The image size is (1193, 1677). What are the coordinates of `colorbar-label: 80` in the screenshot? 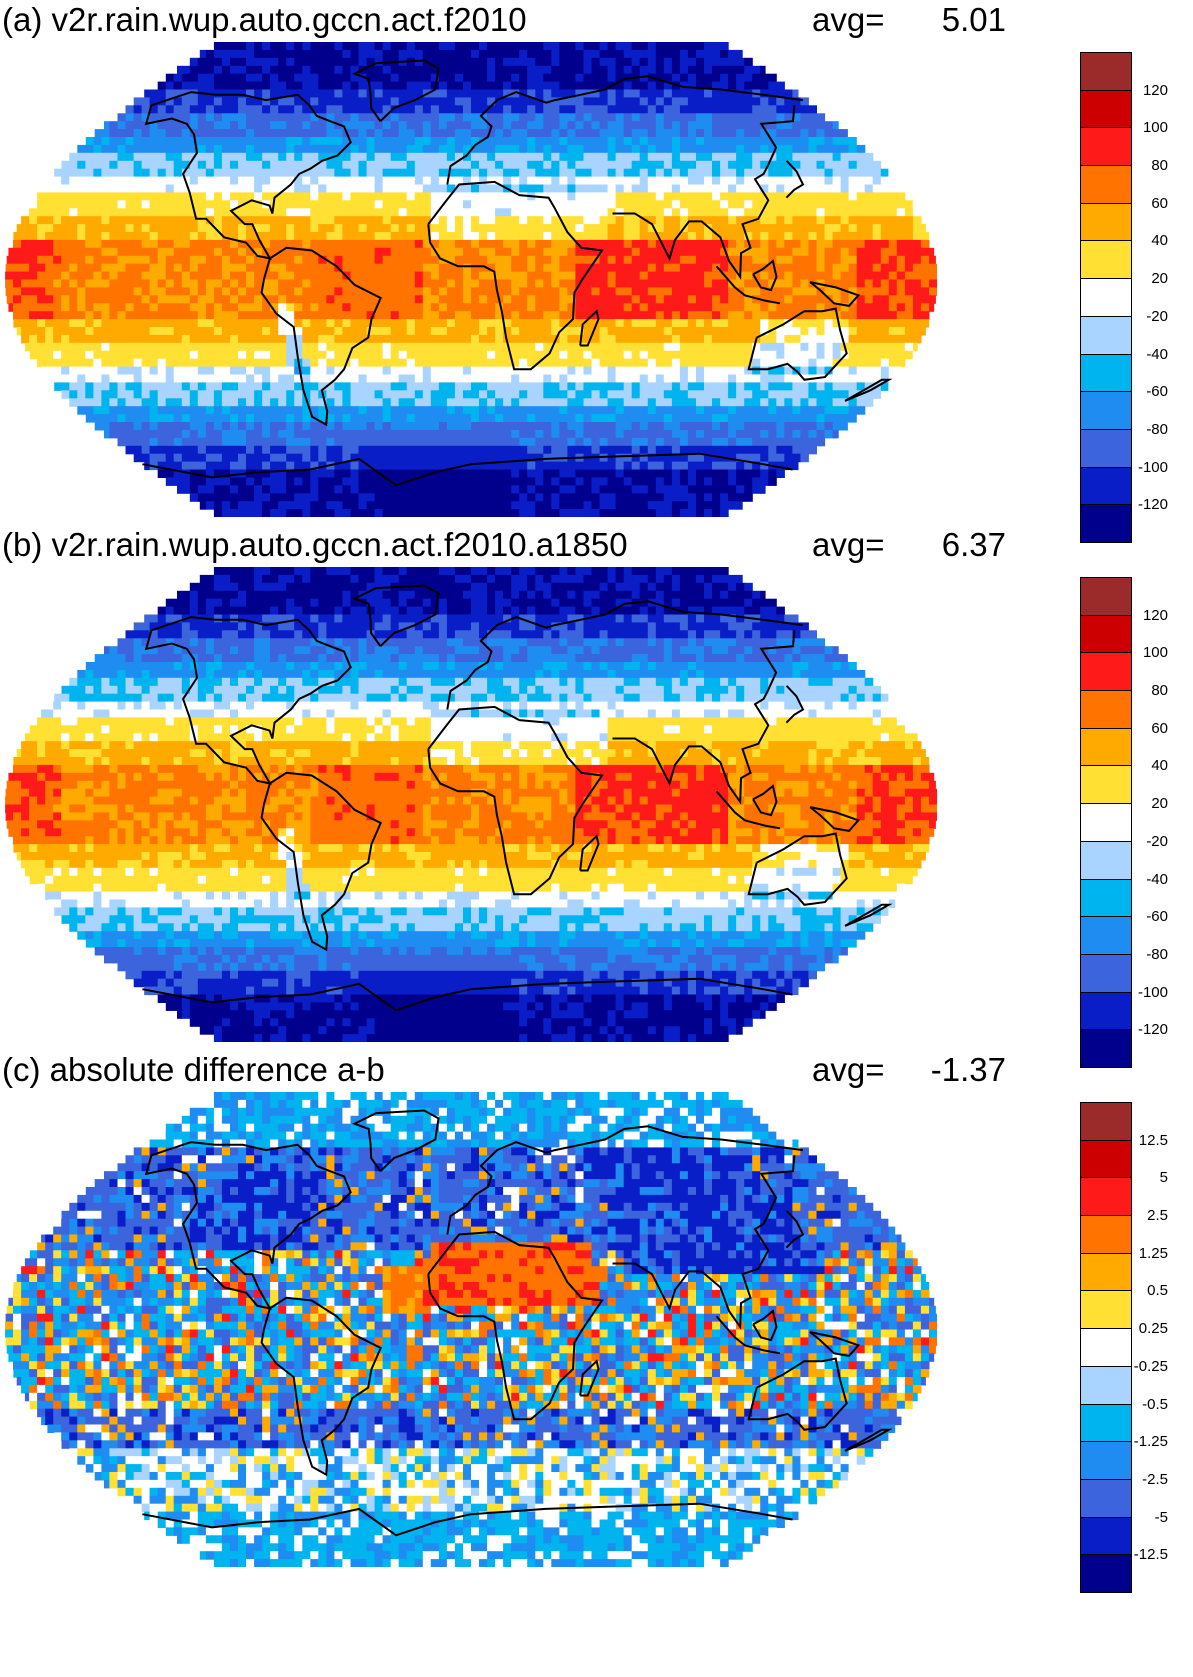 It's located at (1159, 691).